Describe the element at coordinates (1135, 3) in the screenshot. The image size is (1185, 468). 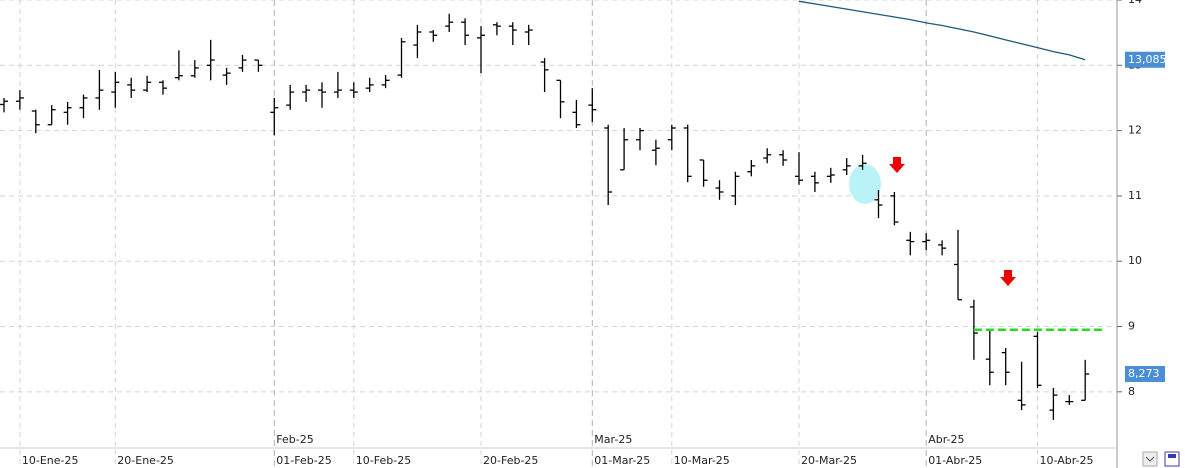
I see `y-tick-label: 14` at that location.